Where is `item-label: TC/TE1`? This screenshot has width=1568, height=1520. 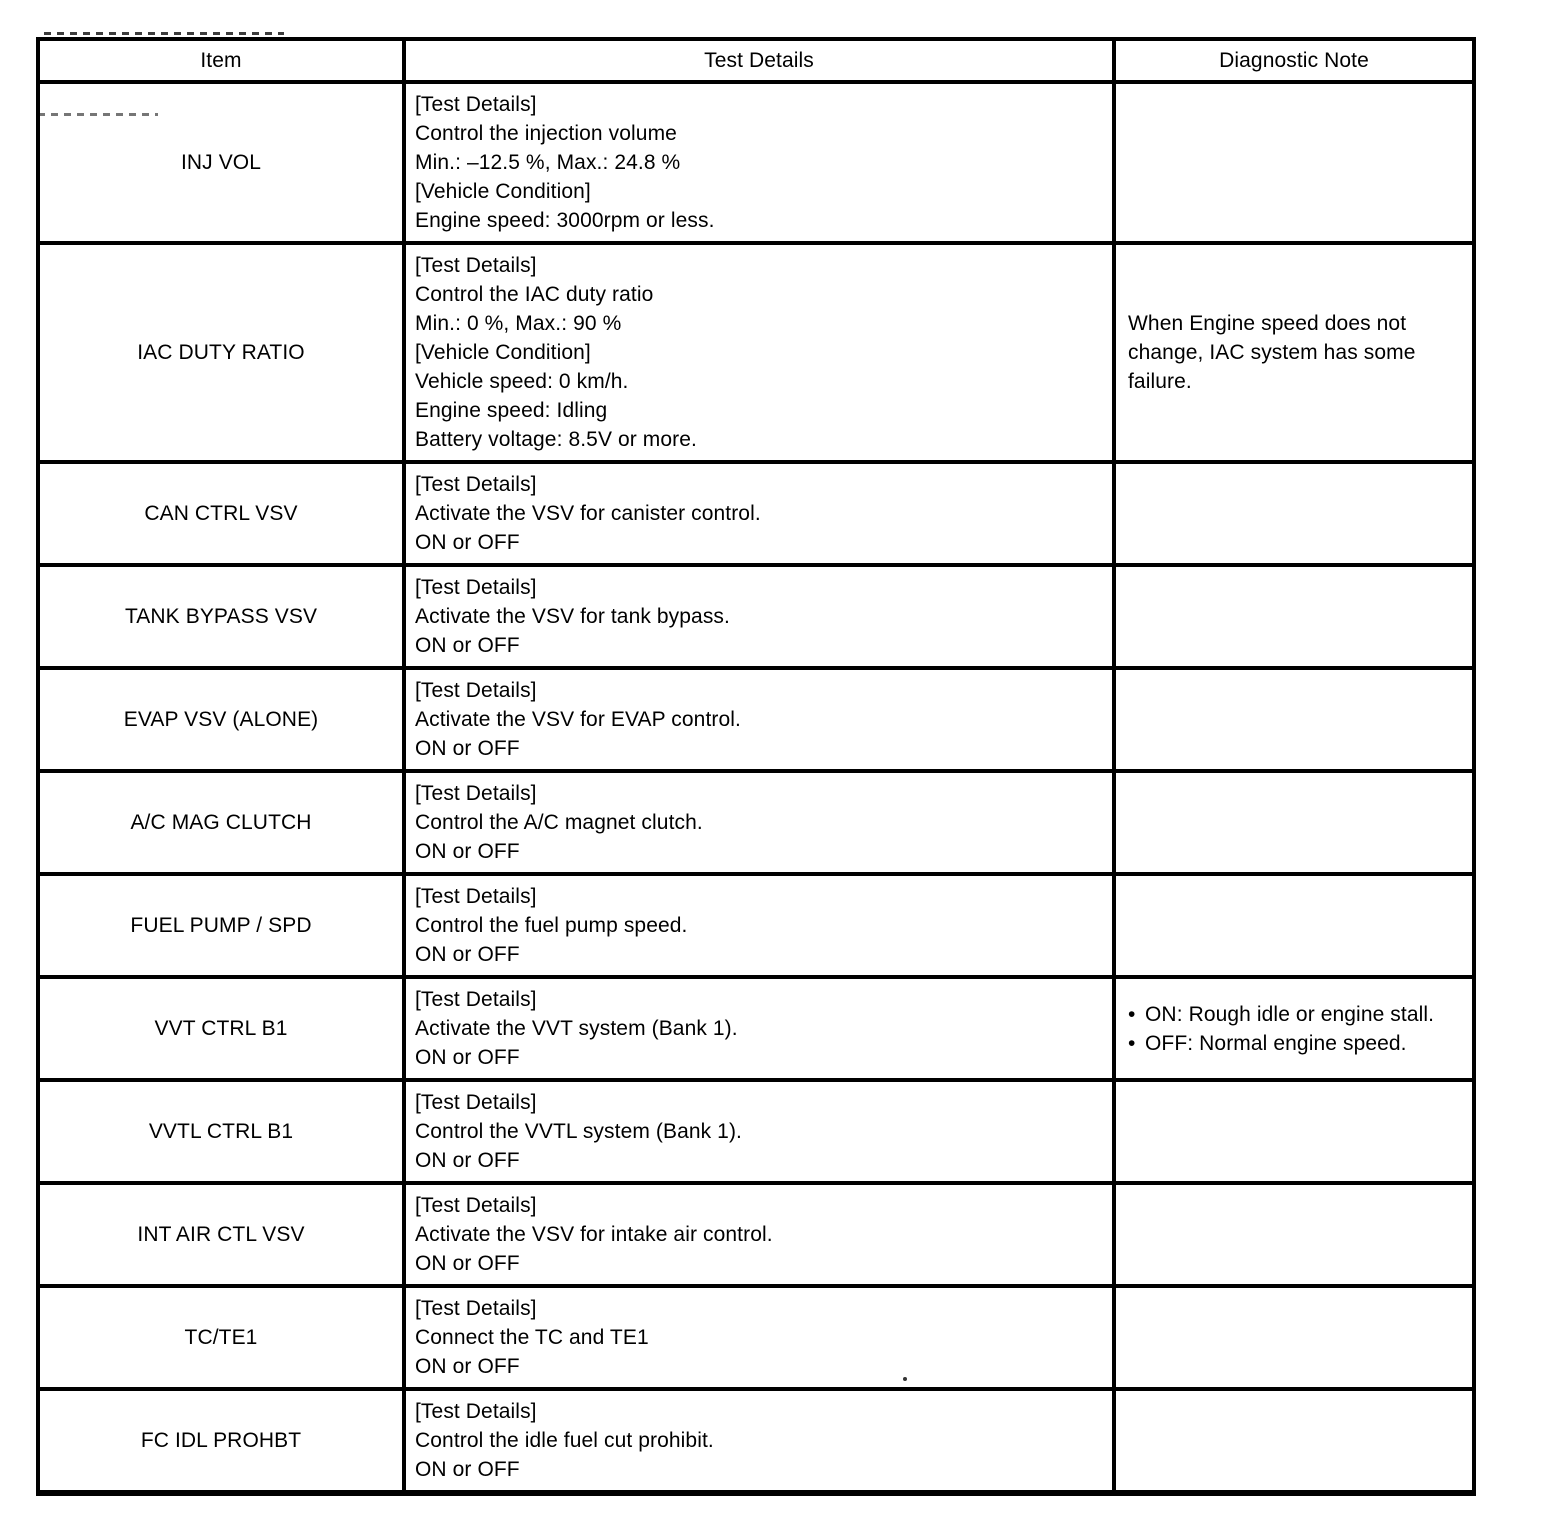
item-label: TC/TE1 is located at coordinates (221, 1337).